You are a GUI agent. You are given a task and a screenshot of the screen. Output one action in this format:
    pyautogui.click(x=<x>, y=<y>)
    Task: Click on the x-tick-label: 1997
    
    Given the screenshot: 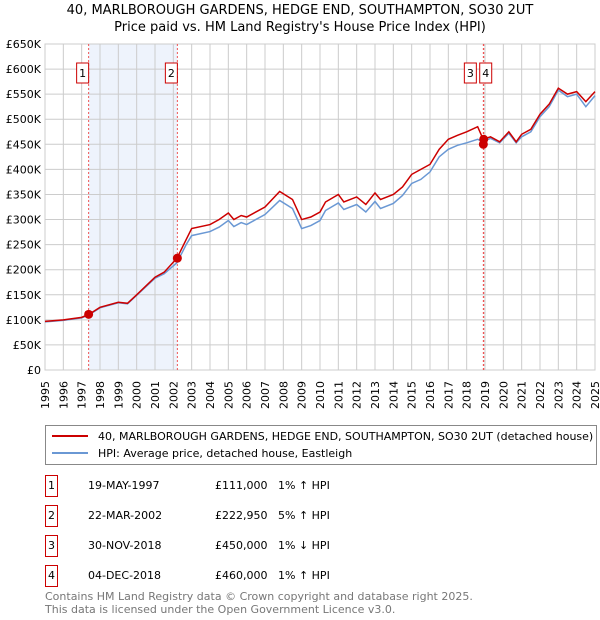 What is the action you would take?
    pyautogui.click(x=82, y=395)
    